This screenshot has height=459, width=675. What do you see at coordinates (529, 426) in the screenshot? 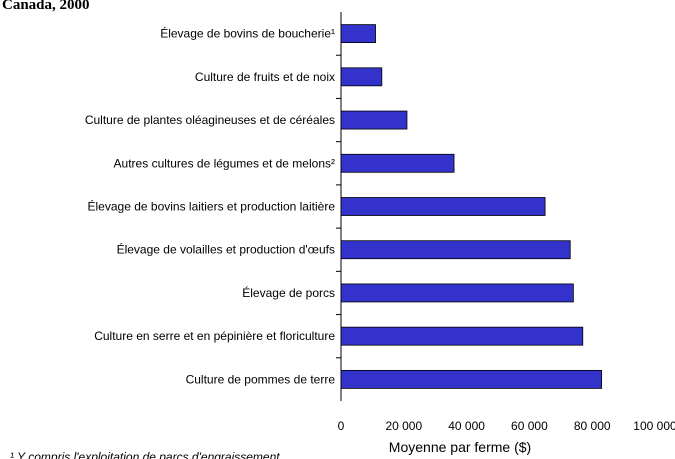
I see `x-tick-label: 60 000` at bounding box center [529, 426].